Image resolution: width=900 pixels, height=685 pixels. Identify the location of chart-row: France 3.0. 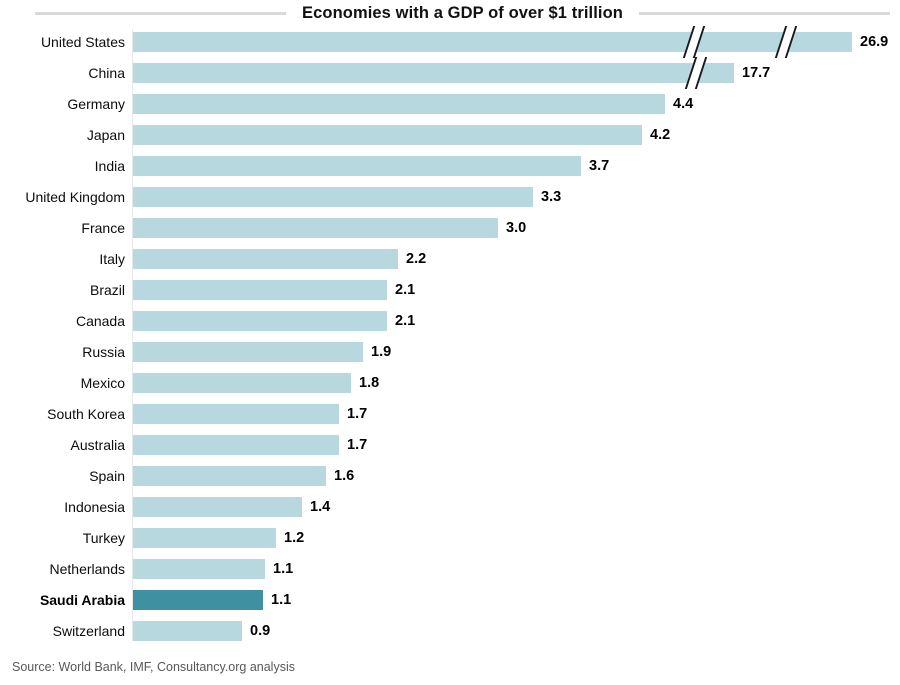
(450, 228).